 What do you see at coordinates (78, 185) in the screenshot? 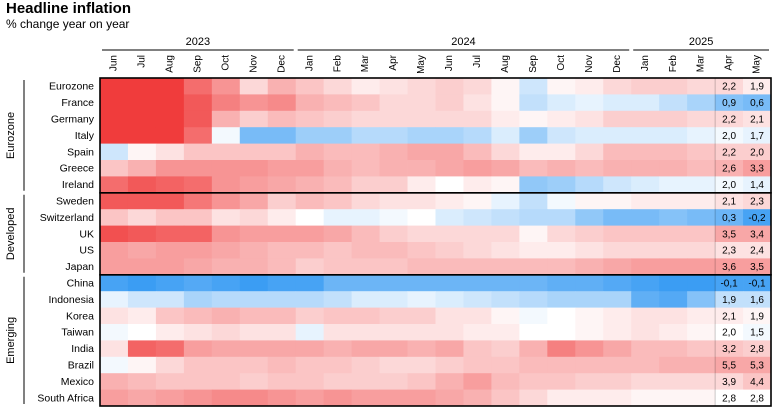
I see `row-label: Ireland` at bounding box center [78, 185].